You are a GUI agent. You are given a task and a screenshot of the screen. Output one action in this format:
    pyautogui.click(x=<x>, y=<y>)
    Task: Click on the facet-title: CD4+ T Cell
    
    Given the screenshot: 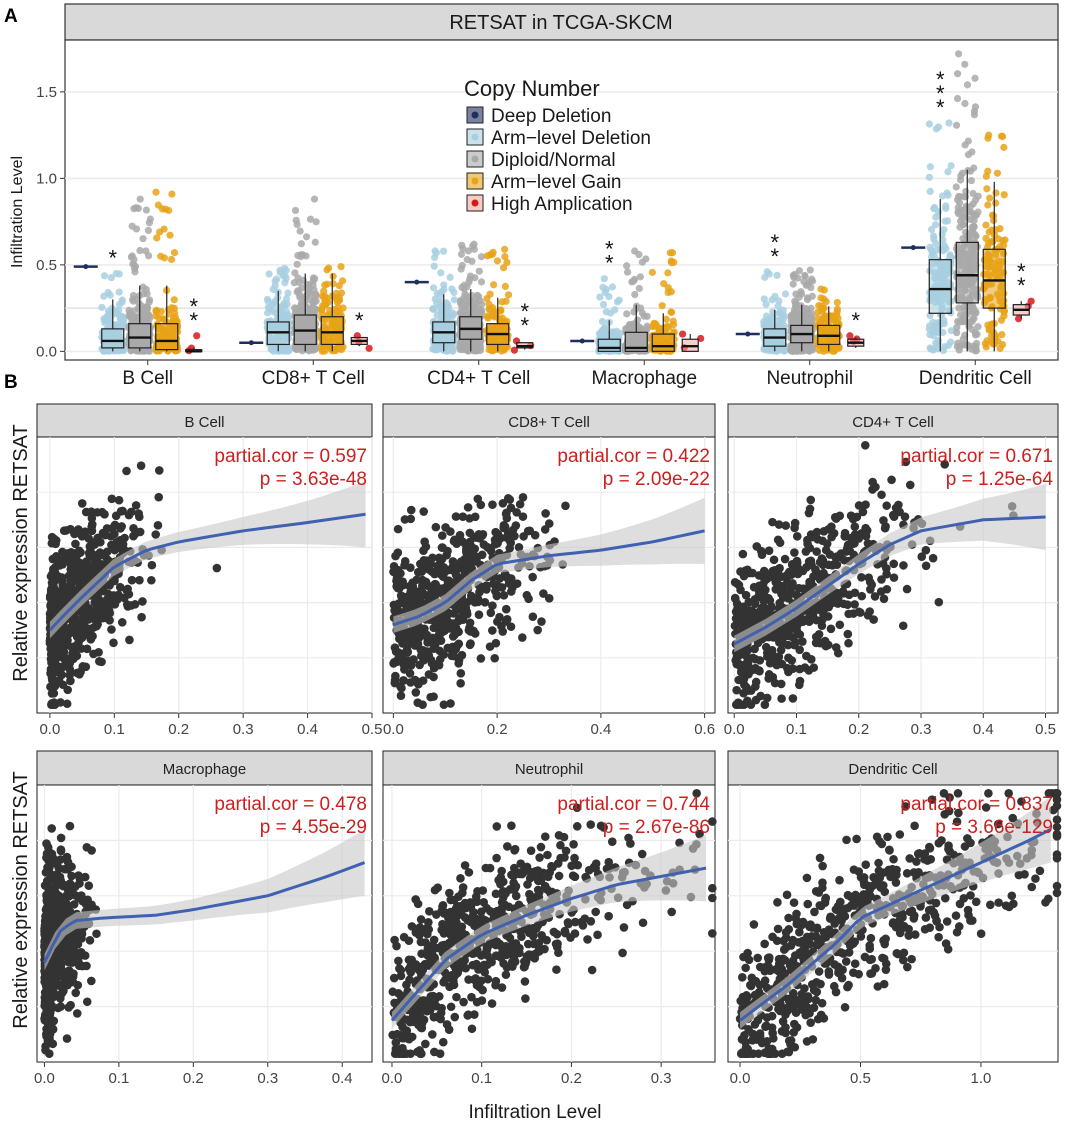 What is the action you would take?
    pyautogui.click(x=893, y=422)
    